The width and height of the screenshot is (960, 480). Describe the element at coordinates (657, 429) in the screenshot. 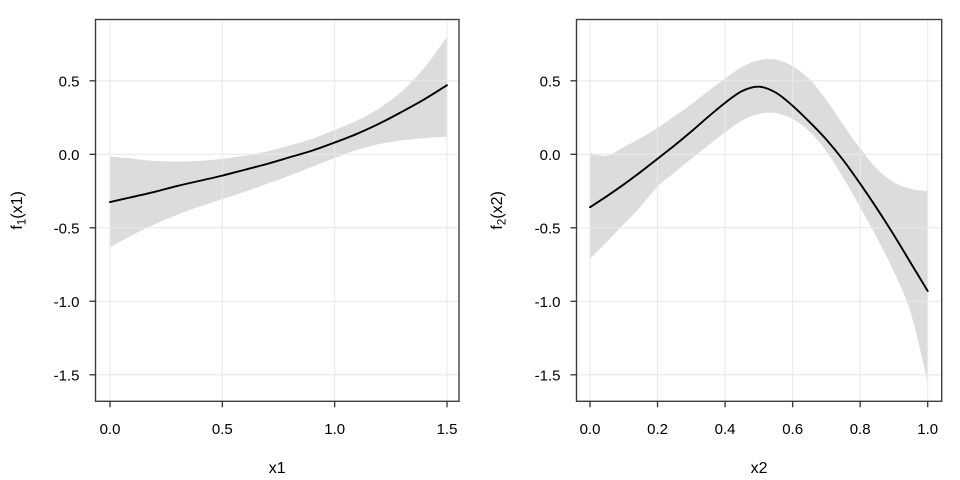

I see `x-tick-label: 0.2` at that location.